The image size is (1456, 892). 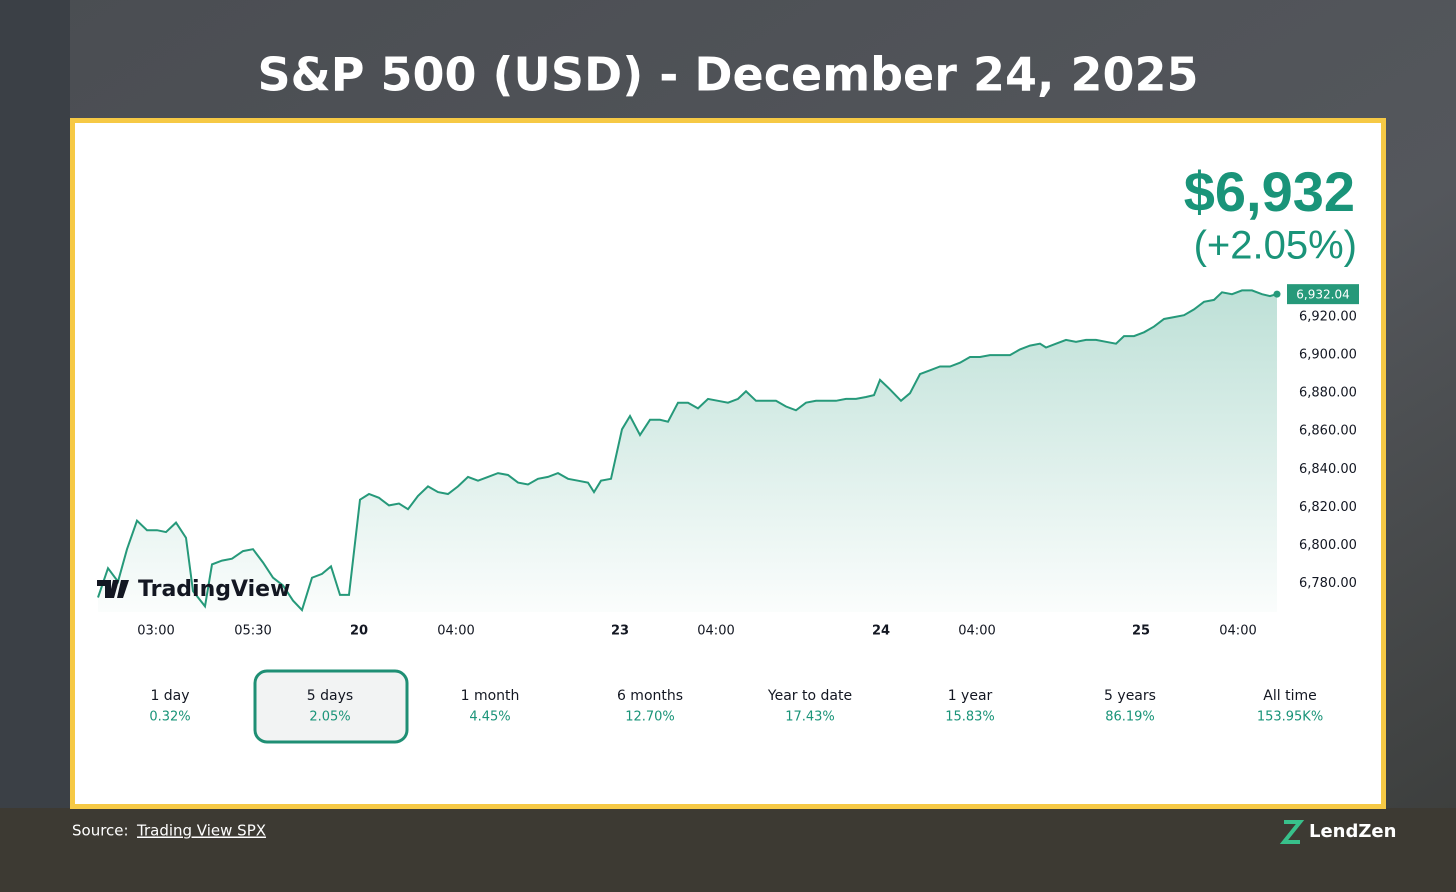 What do you see at coordinates (330, 696) in the screenshot?
I see `range-label: 5 days` at bounding box center [330, 696].